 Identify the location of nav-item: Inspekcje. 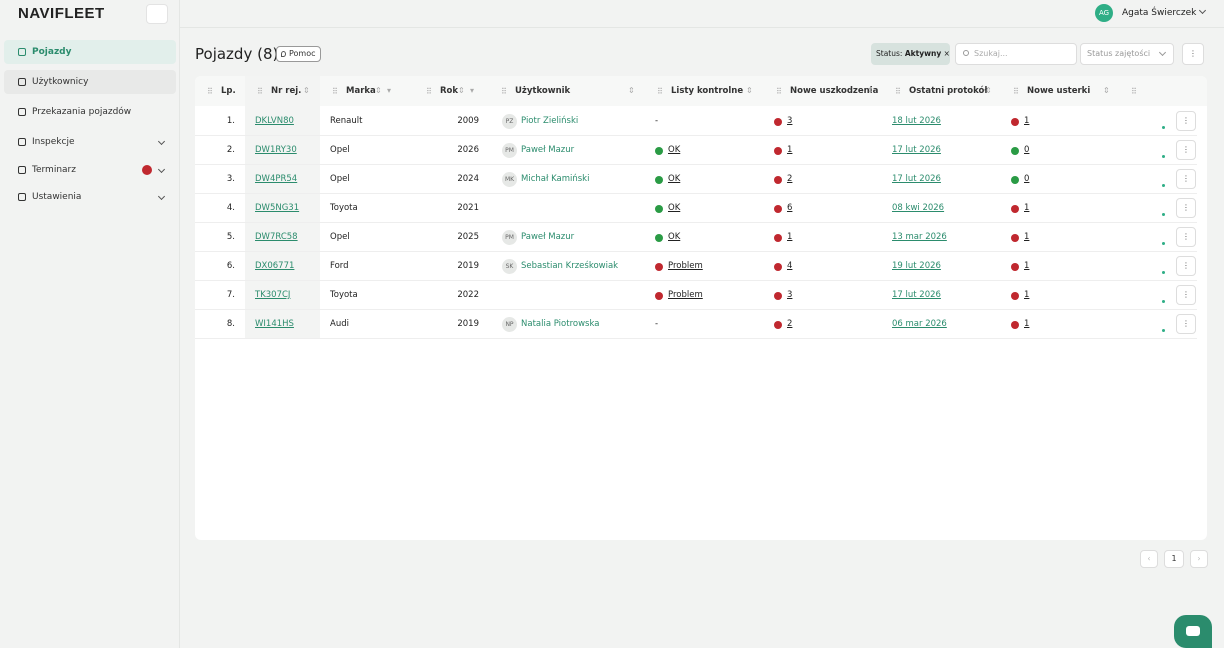
(90, 142).